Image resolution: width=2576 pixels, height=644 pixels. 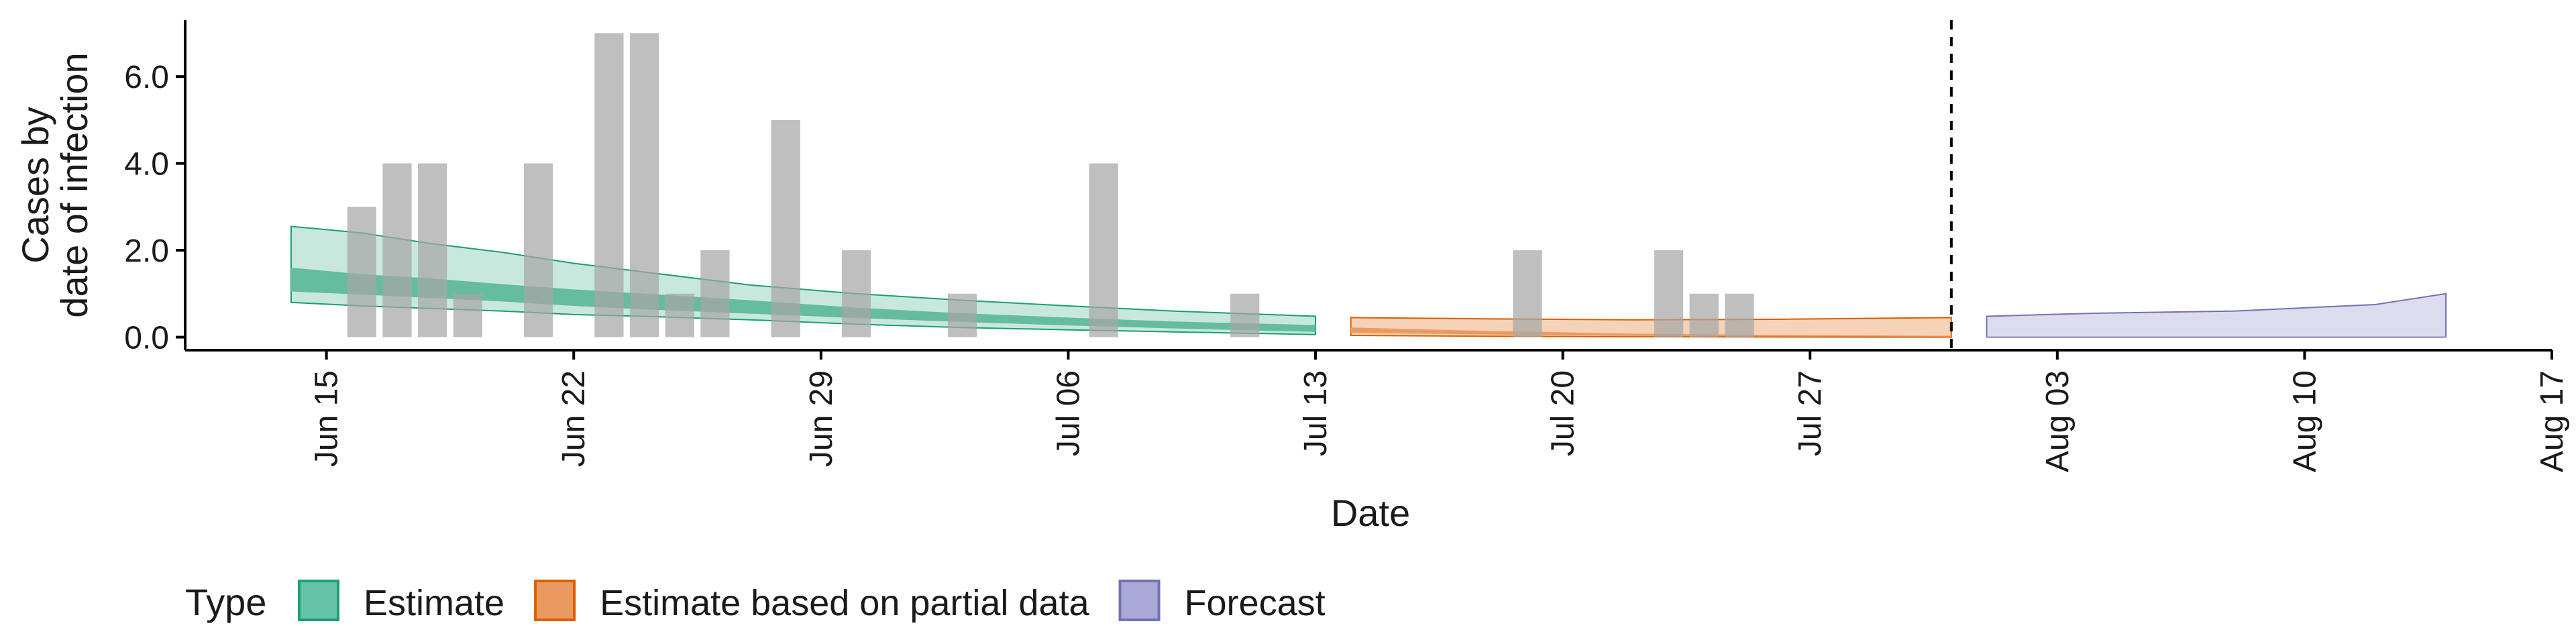 I want to click on legend-label: Estimate, so click(x=434, y=603).